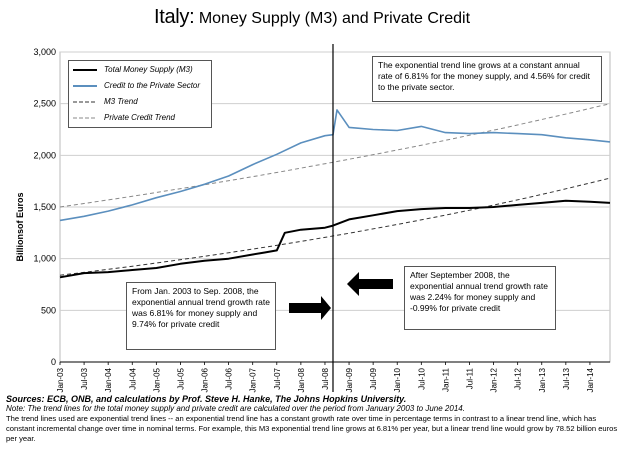 The width and height of the screenshot is (624, 460). I want to click on x-tick-label: Jan-11, so click(445, 379).